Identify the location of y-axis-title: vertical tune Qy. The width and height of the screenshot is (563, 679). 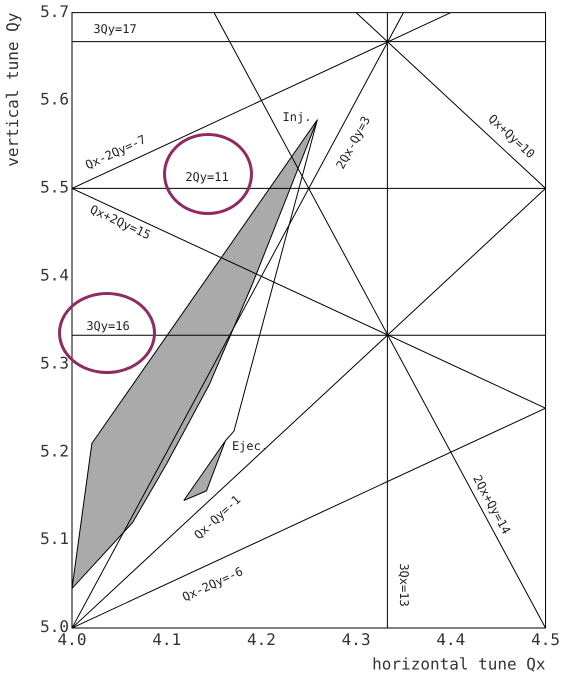
(12, 89).